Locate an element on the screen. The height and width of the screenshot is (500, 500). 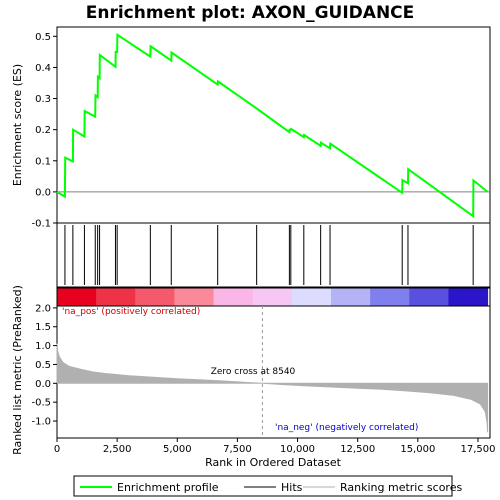
hits-frame is located at coordinates (273, 255).